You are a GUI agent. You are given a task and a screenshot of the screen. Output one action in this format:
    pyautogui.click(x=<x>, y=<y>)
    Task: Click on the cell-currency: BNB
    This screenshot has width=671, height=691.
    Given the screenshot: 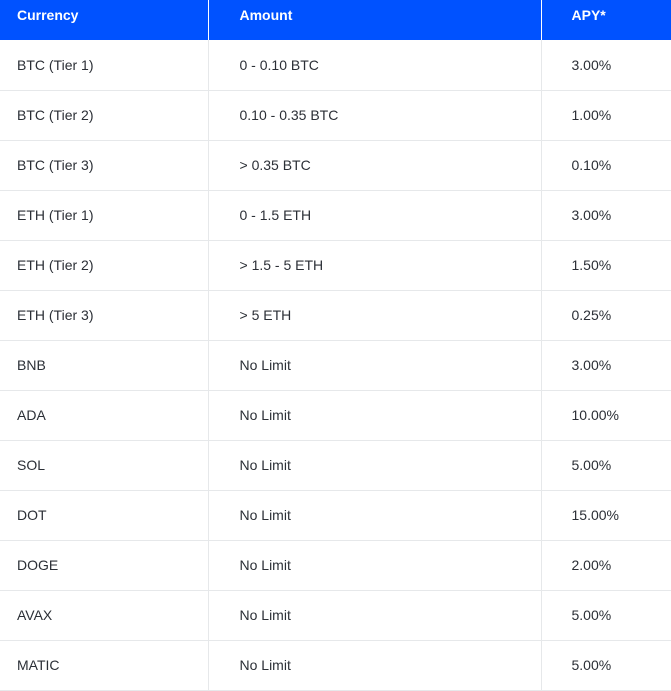 What is the action you would take?
    pyautogui.click(x=31, y=365)
    